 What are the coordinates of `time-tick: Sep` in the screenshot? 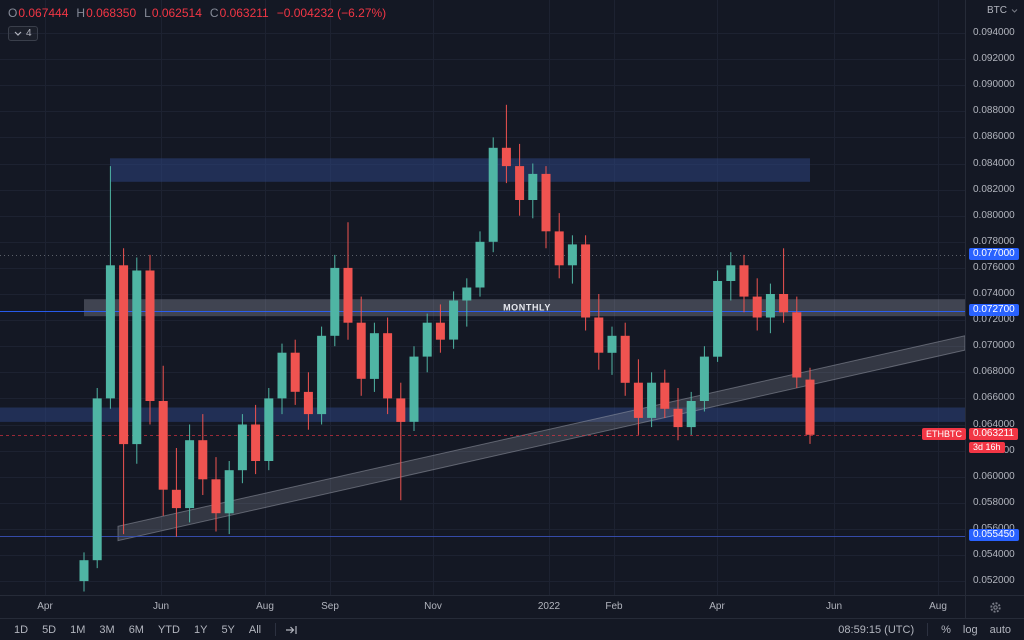 It's located at (330, 606).